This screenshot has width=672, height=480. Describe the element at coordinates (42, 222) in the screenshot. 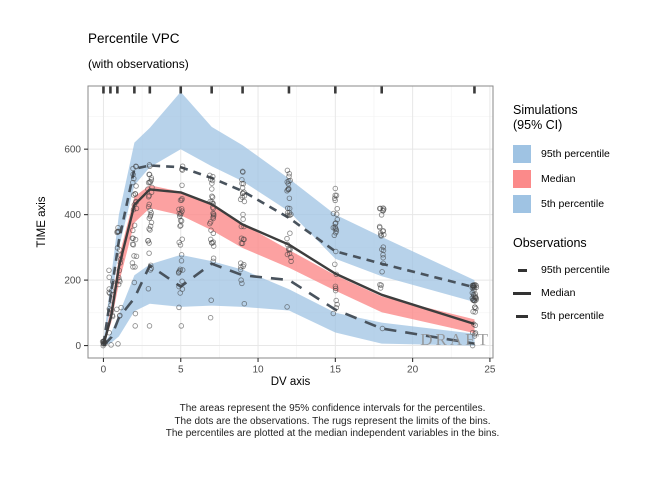

I see `y-axis-title: TIME axis` at that location.